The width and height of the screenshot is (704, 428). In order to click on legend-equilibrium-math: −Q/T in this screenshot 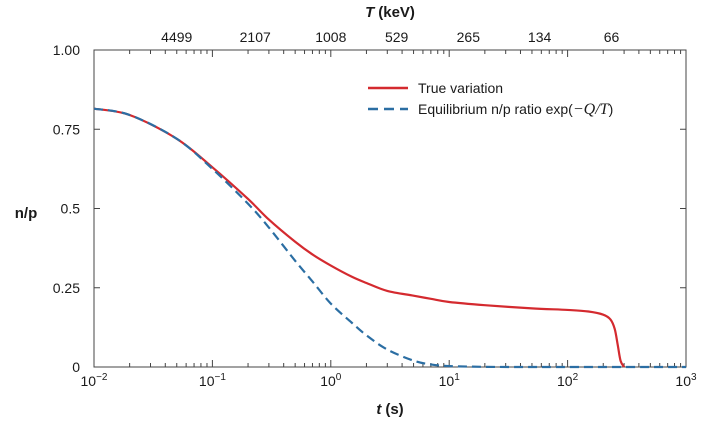, I will do `click(591, 109)`.